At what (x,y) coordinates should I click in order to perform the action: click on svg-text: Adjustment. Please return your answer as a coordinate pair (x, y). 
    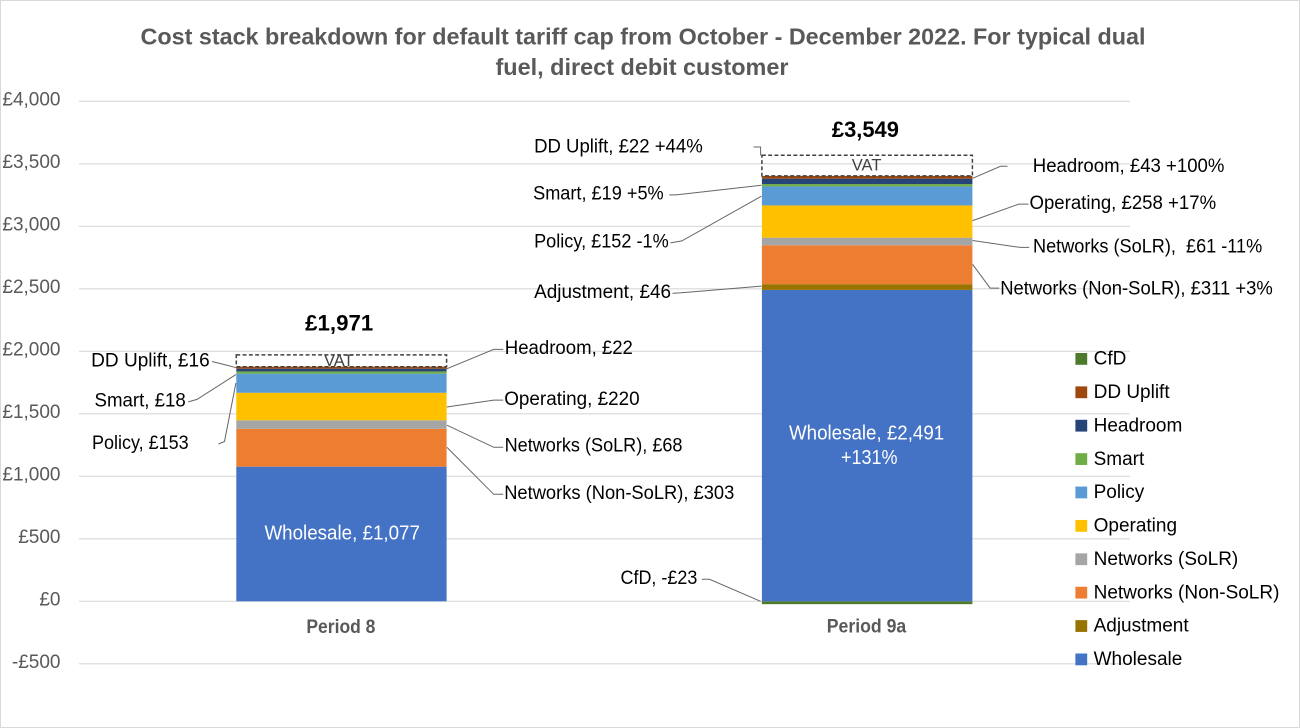
    Looking at the image, I should click on (1142, 626).